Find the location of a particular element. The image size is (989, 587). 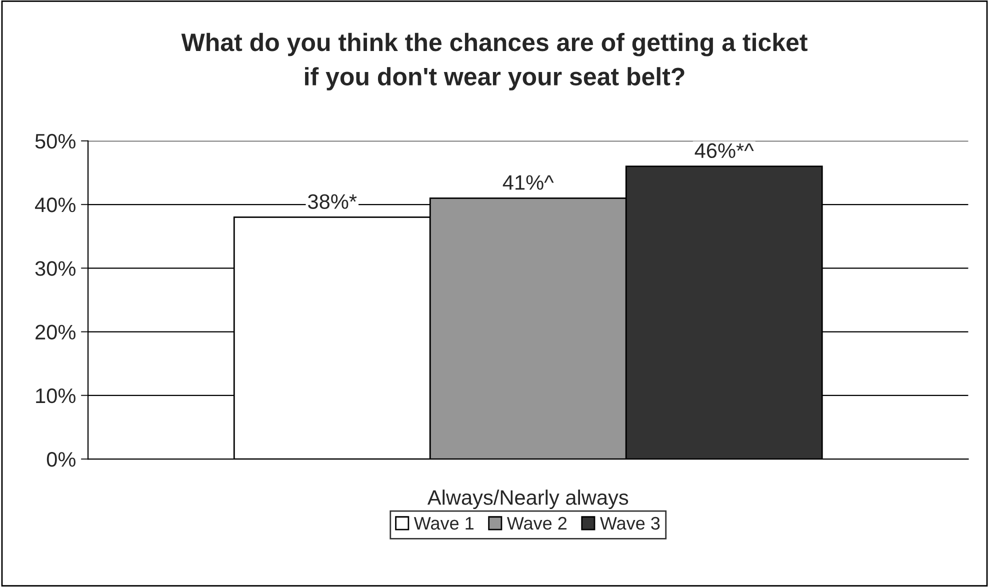

chart-title: What do you think the chances are of getting a ticket if you don't wear your seat belt? is located at coordinates (494, 61).